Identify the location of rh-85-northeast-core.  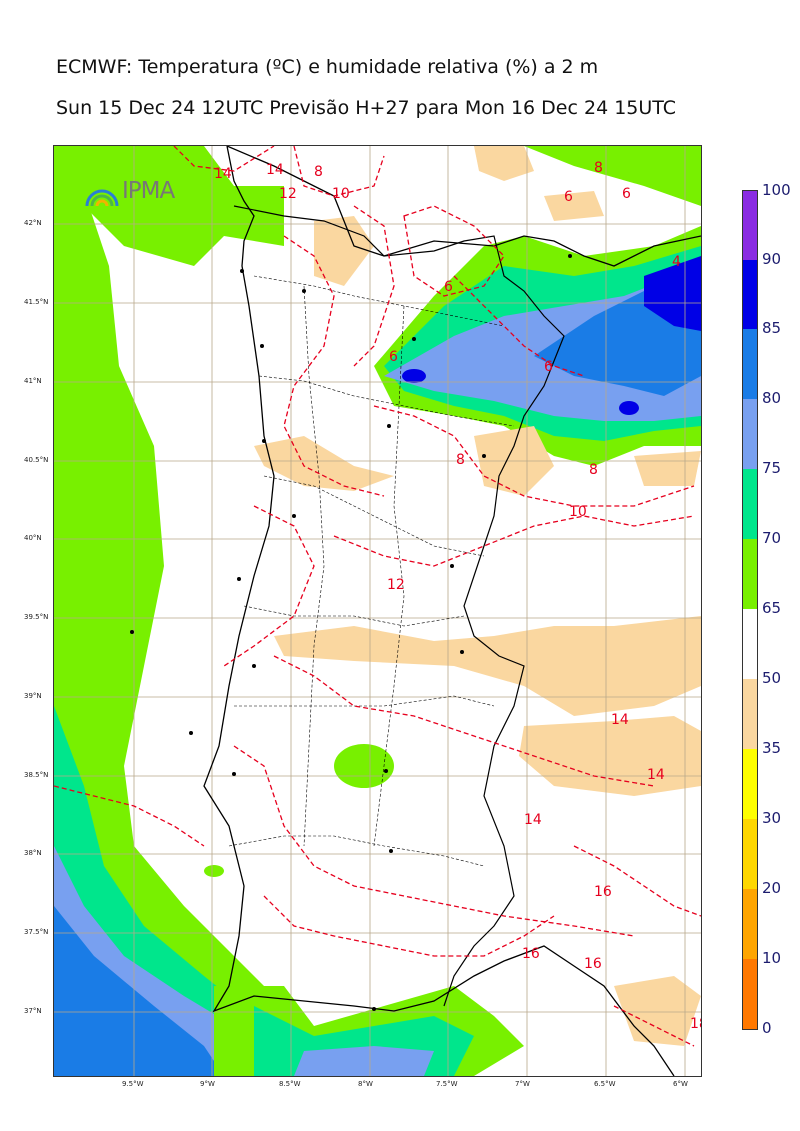
(672, 293).